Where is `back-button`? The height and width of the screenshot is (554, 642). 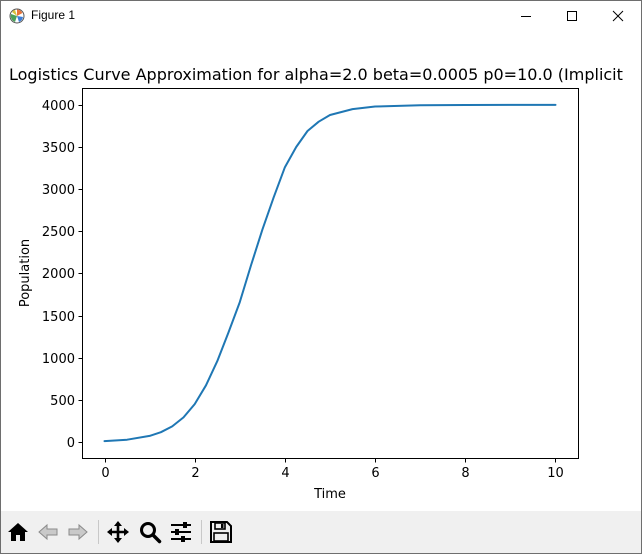
back-button is located at coordinates (48, 532).